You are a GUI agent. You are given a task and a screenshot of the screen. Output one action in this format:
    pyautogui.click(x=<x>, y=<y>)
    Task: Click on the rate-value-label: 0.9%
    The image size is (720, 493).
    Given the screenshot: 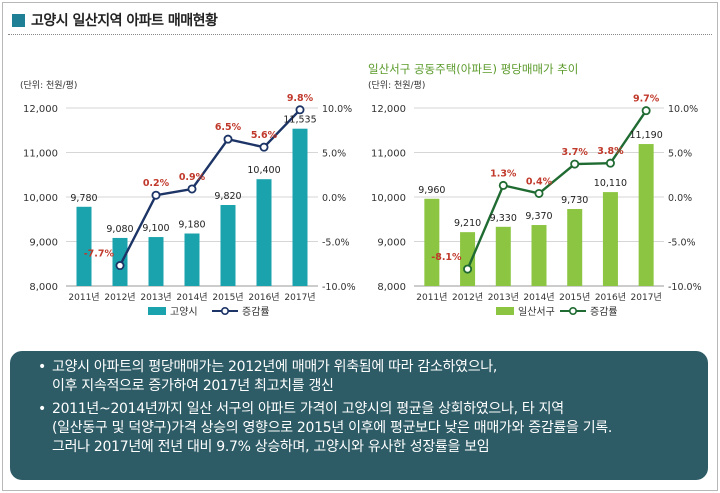 What is the action you would take?
    pyautogui.click(x=192, y=177)
    